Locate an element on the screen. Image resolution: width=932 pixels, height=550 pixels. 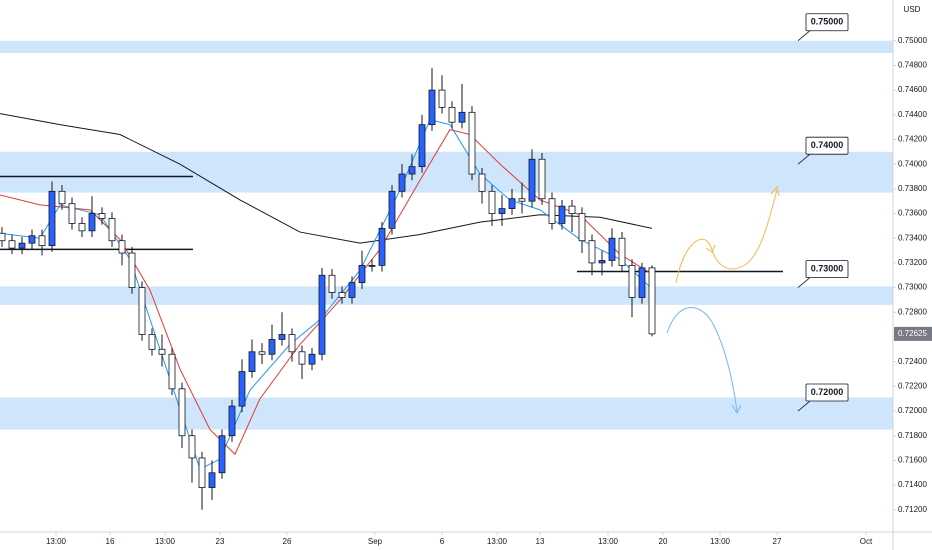
y-tick-label: 0.73600 is located at coordinates (912, 213).